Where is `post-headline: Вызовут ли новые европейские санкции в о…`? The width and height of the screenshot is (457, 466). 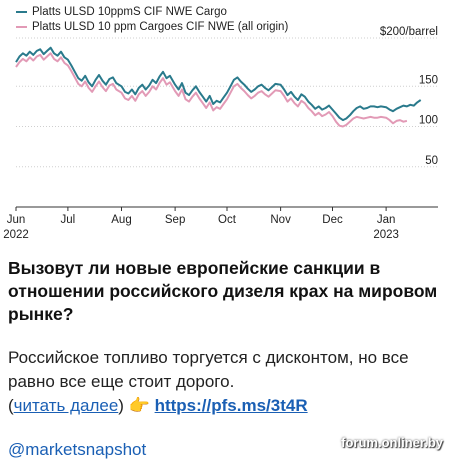 post-headline: Вызовут ли новые европейские санкции в о… is located at coordinates (223, 291).